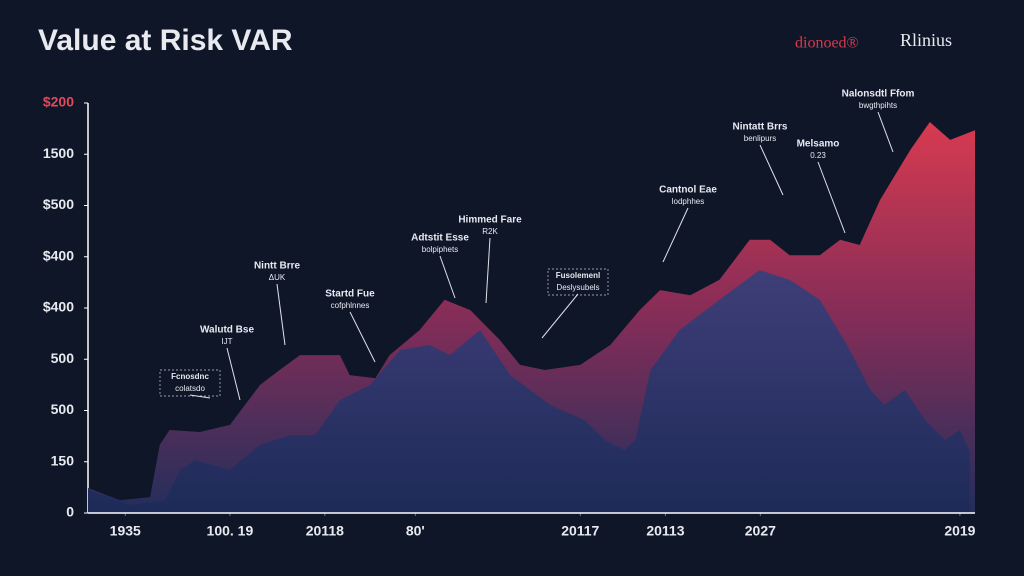 This screenshot has width=1024, height=576. What do you see at coordinates (580, 531) in the screenshot?
I see `x-tick-label: 20117` at bounding box center [580, 531].